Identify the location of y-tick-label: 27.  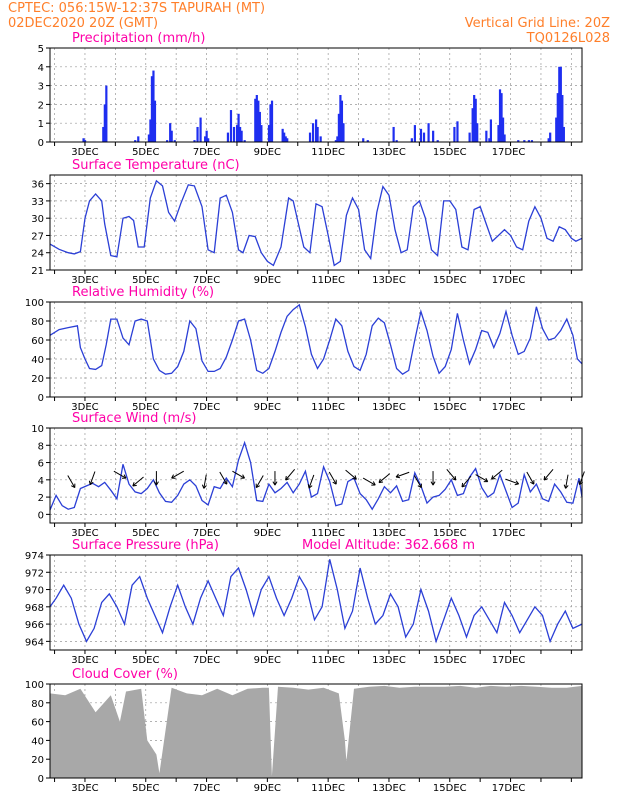
(37, 236).